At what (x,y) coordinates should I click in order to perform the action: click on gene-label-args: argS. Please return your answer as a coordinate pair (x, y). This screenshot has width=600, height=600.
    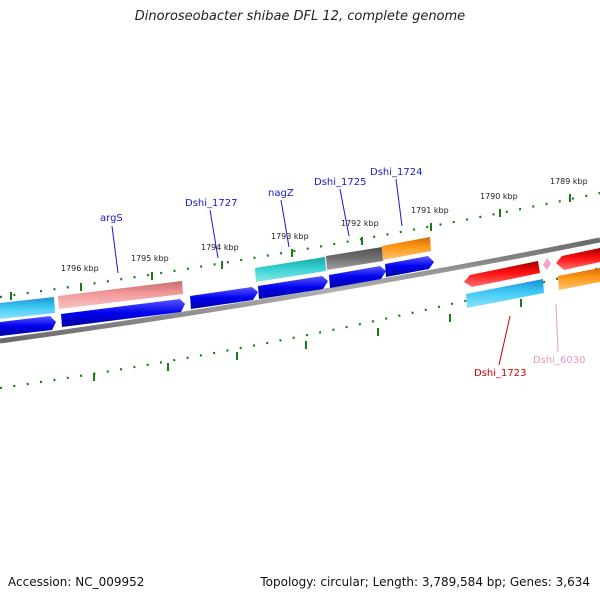
    Looking at the image, I should click on (111, 218).